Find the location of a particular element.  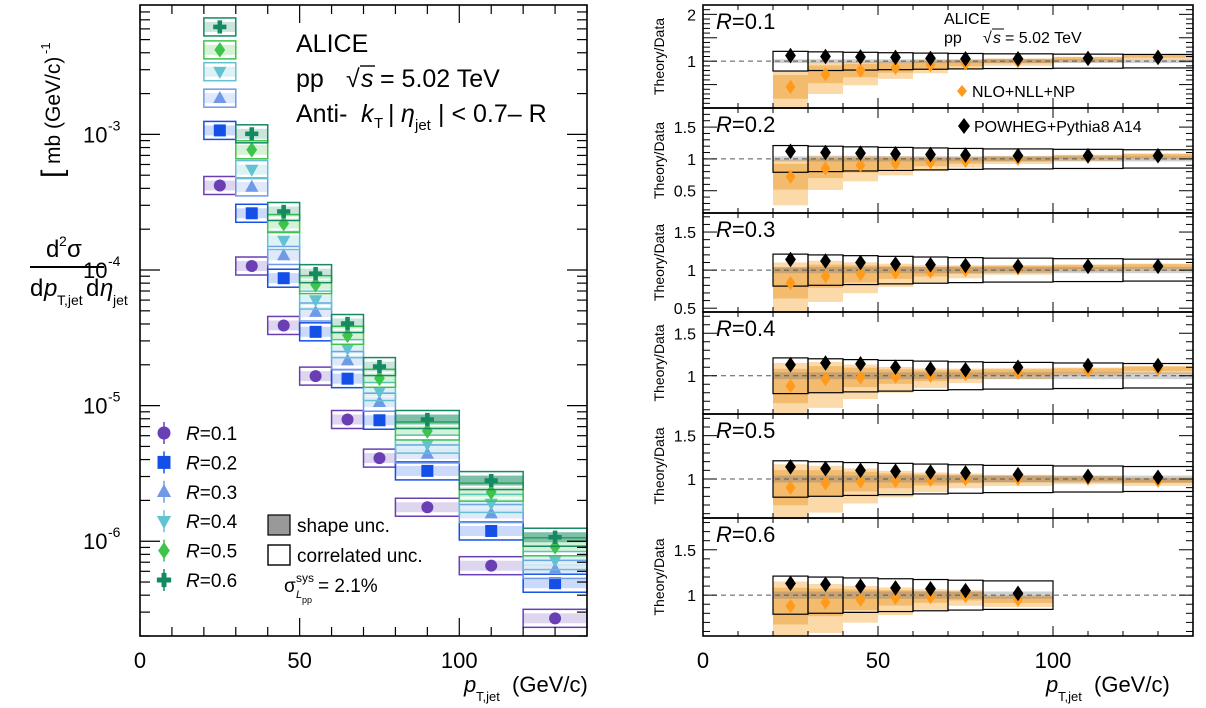

legend-label: R=0.4 is located at coordinates (212, 522).